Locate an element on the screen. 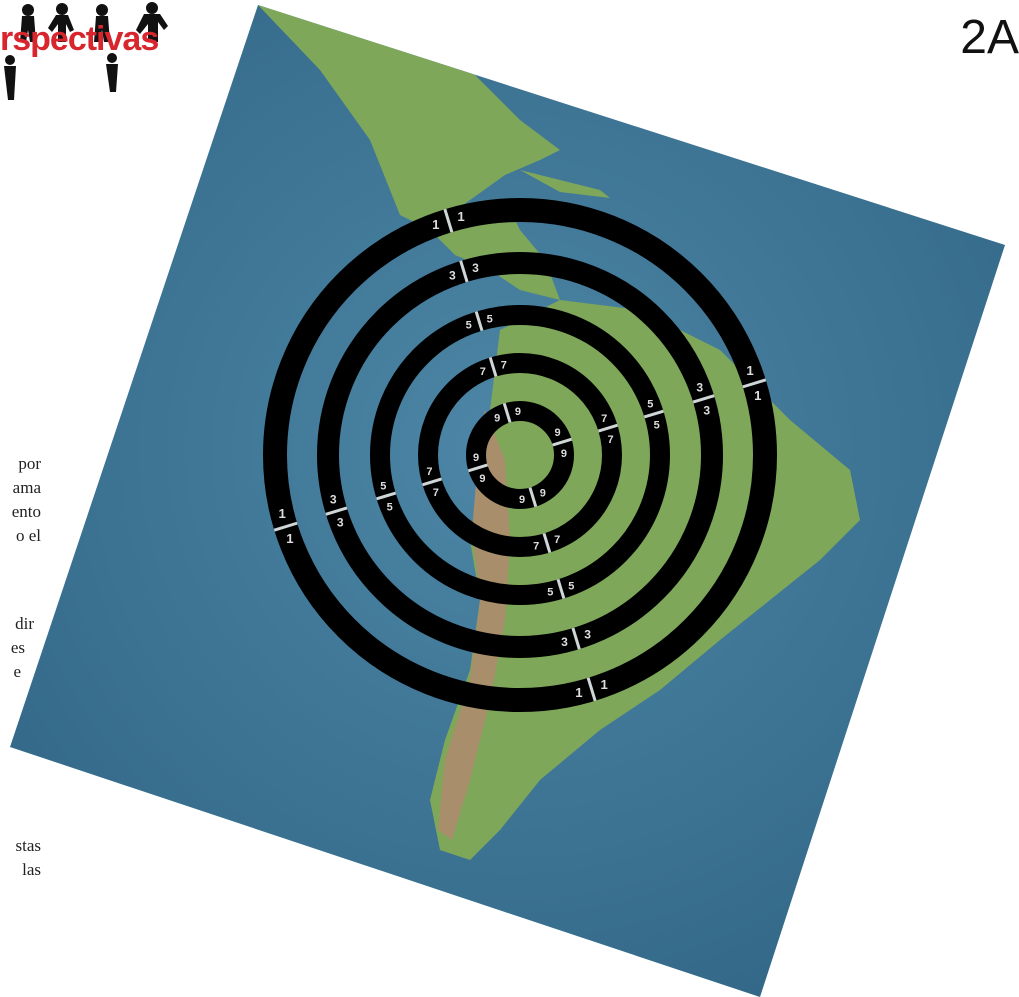  logo: rspectivas is located at coordinates (90, 52).